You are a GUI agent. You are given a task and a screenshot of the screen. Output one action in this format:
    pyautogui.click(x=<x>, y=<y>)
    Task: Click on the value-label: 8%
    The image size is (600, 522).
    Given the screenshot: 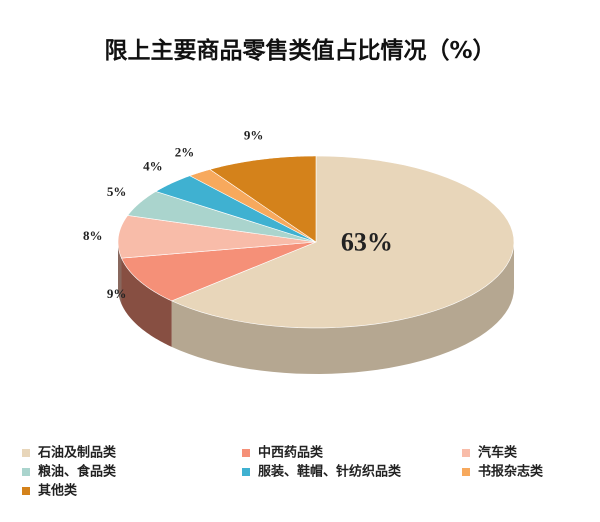 What is the action you would take?
    pyautogui.click(x=93, y=235)
    